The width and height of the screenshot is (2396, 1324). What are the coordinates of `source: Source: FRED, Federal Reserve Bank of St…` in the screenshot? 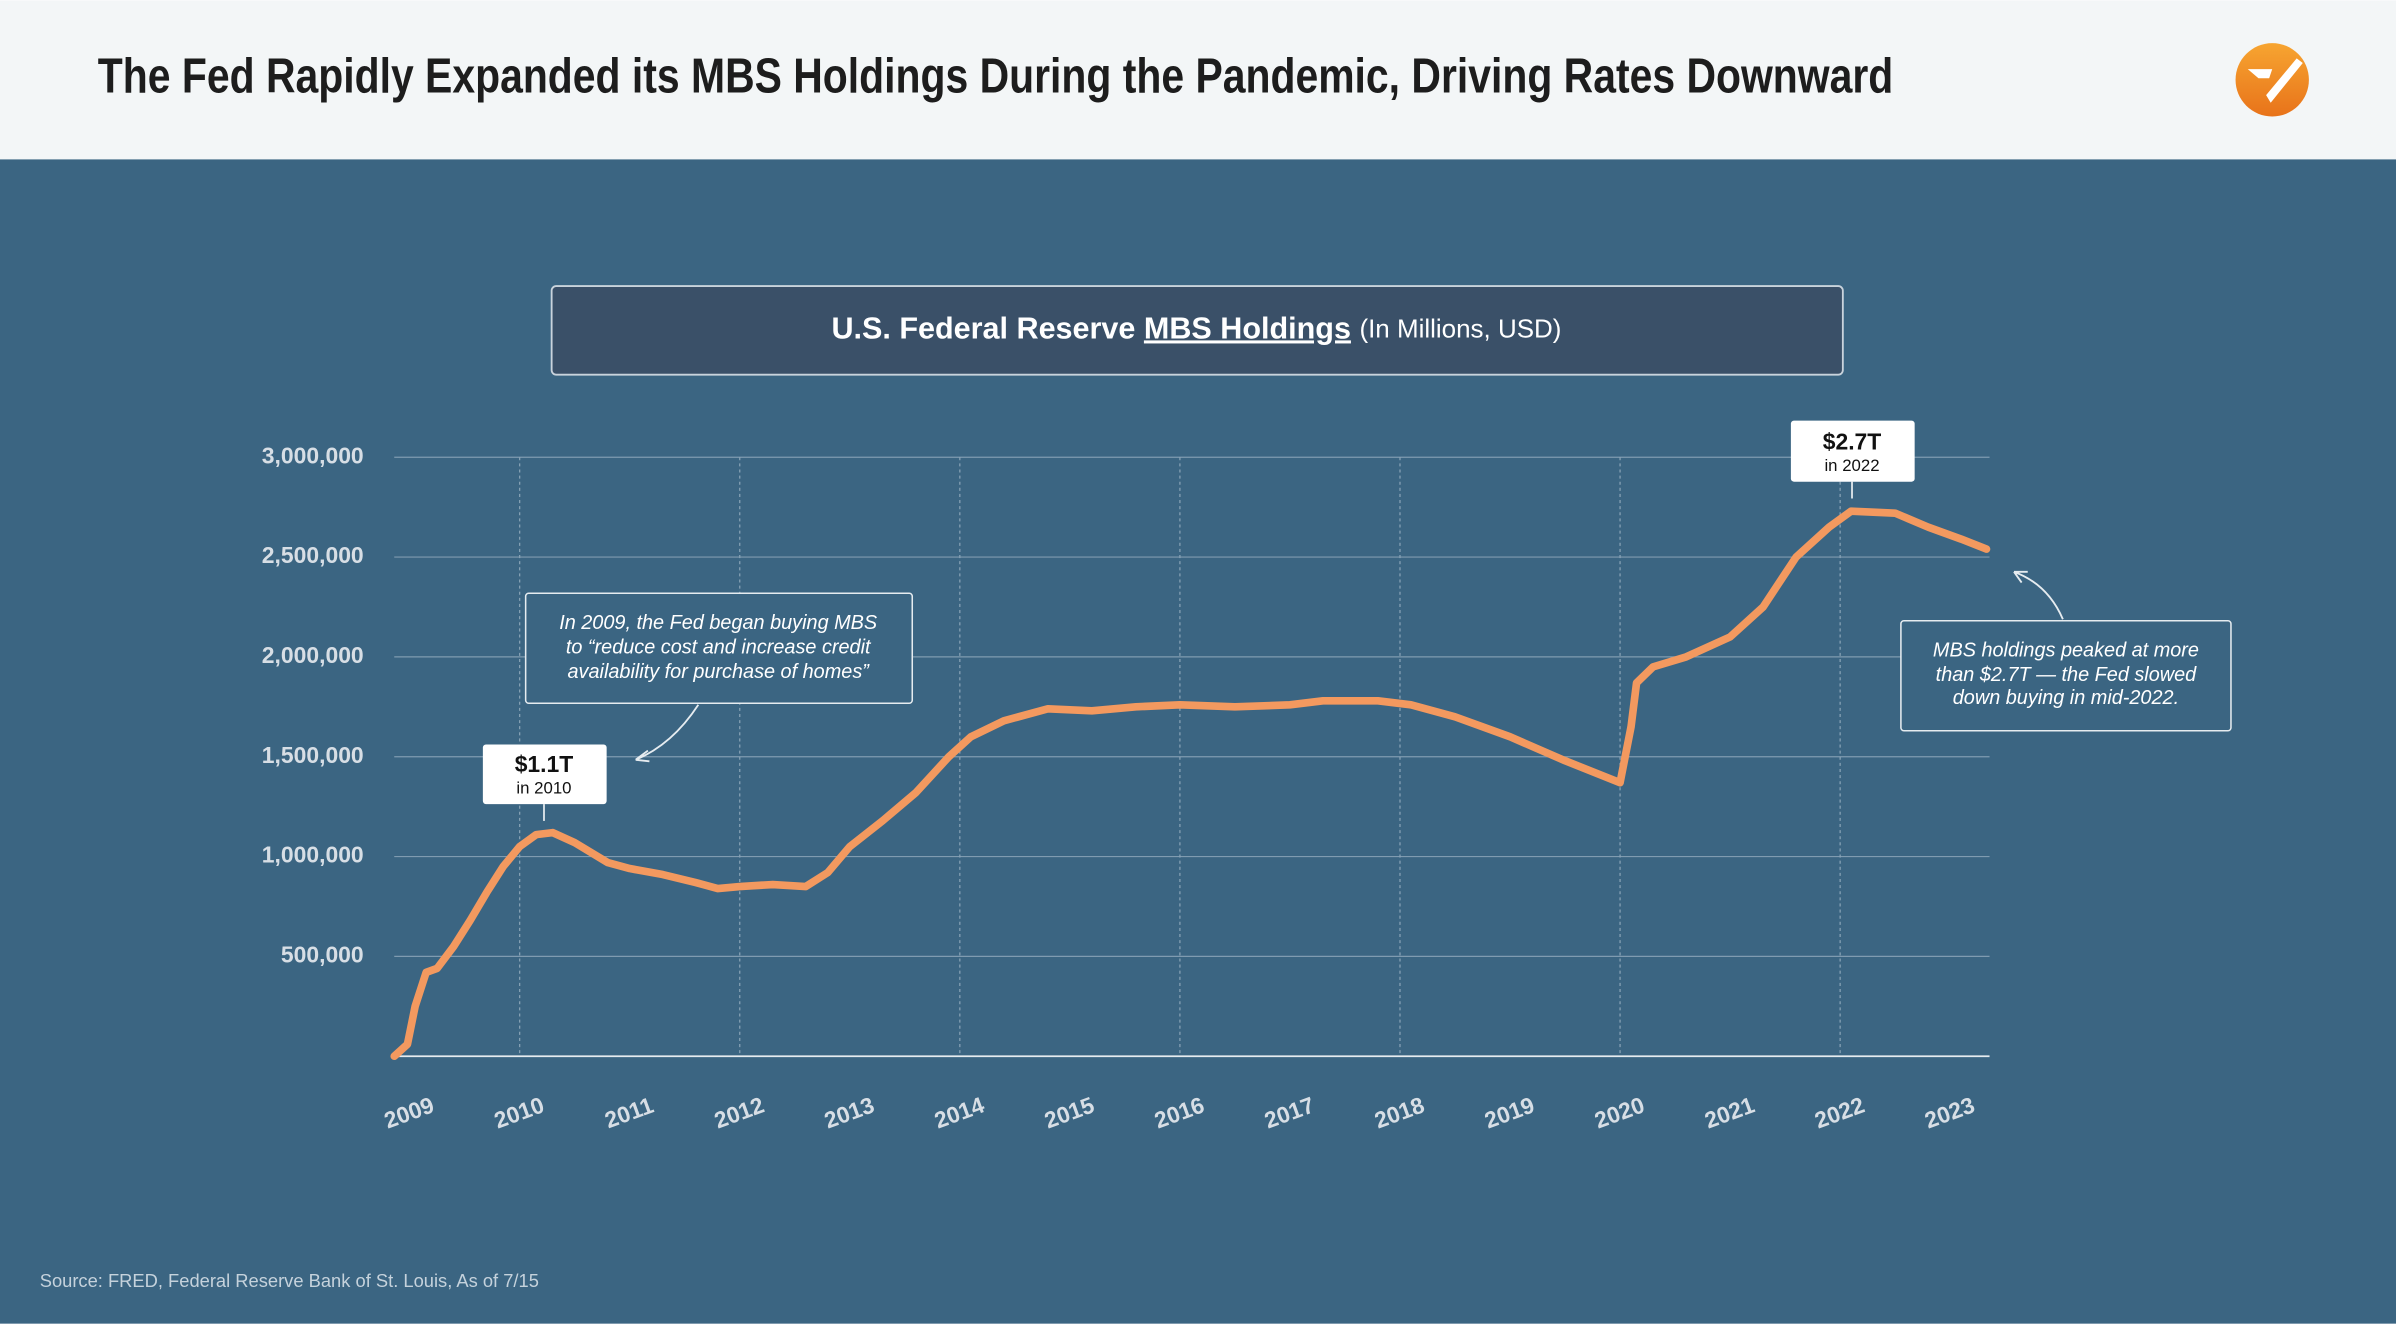 It's located at (289, 1280).